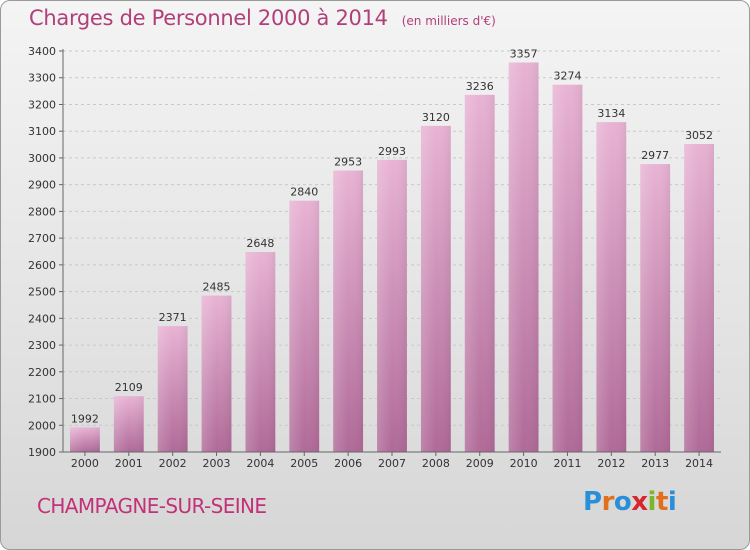  What do you see at coordinates (260, 463) in the screenshot?
I see `x-tick-label: 2004` at bounding box center [260, 463].